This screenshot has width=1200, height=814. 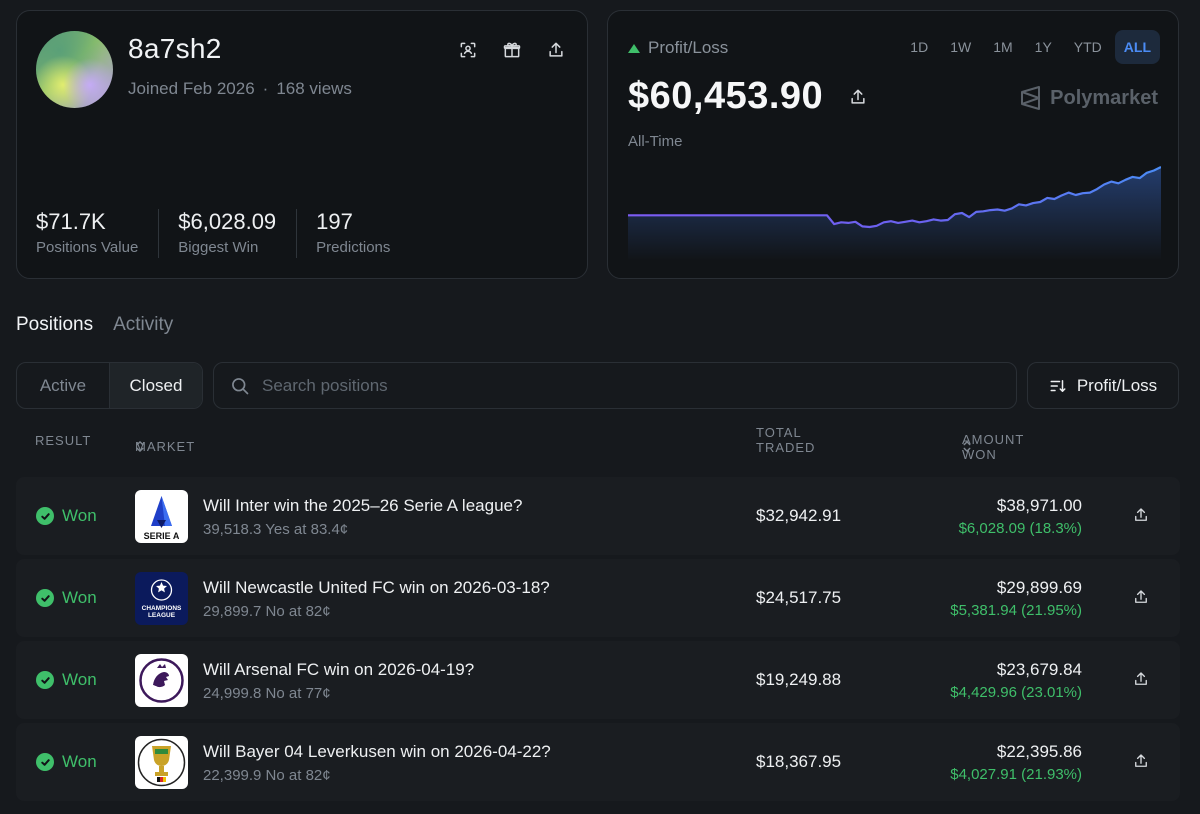 I want to click on range-all: ALL, so click(x=1137, y=47).